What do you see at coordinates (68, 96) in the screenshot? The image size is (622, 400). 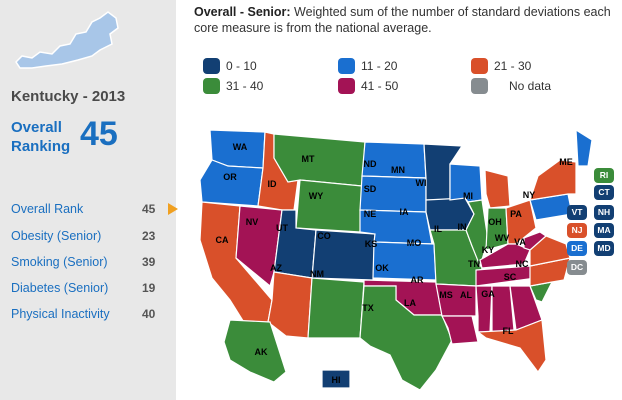 I see `state-title: Kentucky - 2013` at bounding box center [68, 96].